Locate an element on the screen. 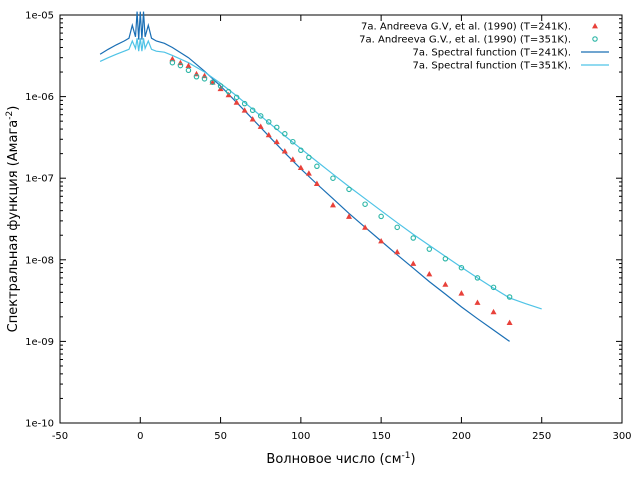 This screenshot has height=480, width=640. legend-label: 7a. Spectral function (T=241K). is located at coordinates (492, 53).